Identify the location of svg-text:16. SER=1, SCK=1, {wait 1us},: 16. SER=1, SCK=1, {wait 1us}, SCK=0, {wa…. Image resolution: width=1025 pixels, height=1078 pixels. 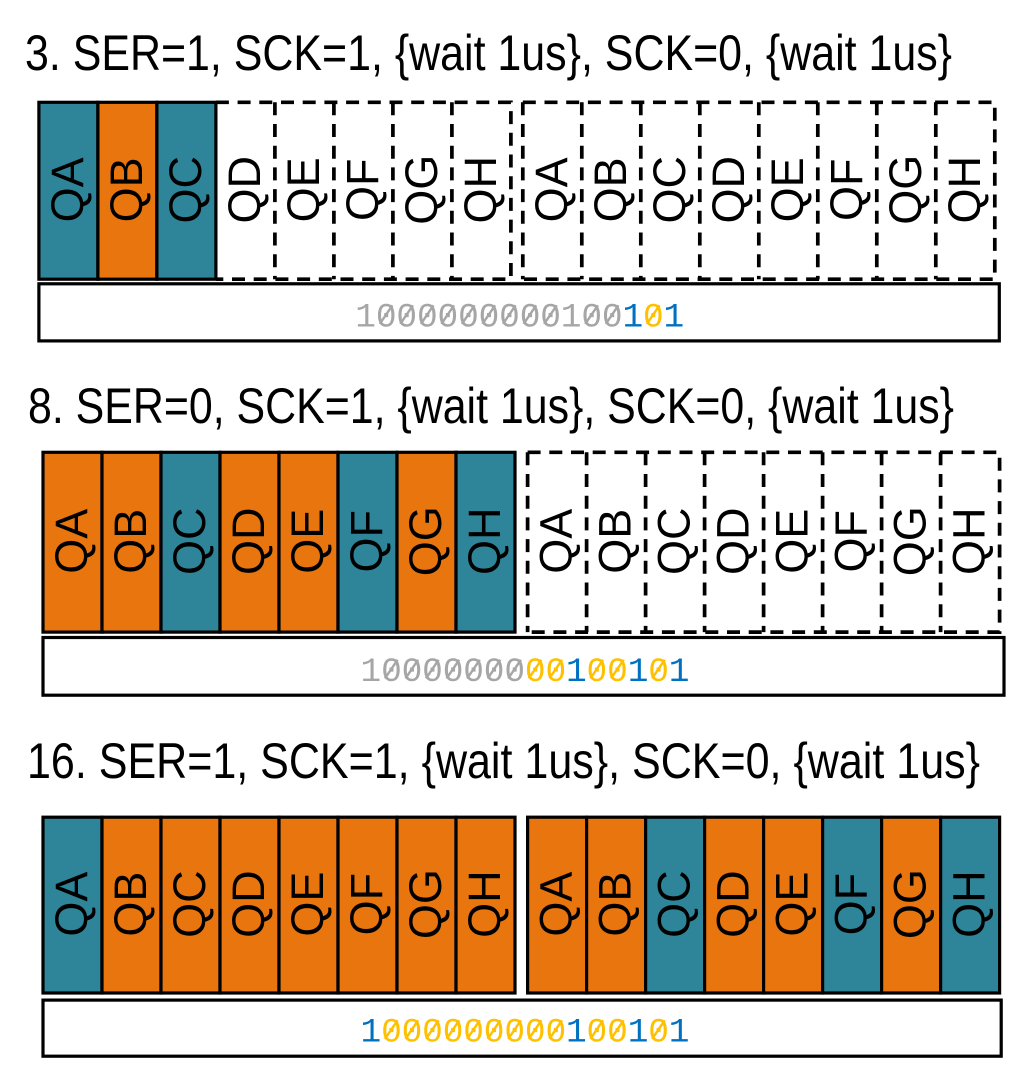
(503, 761).